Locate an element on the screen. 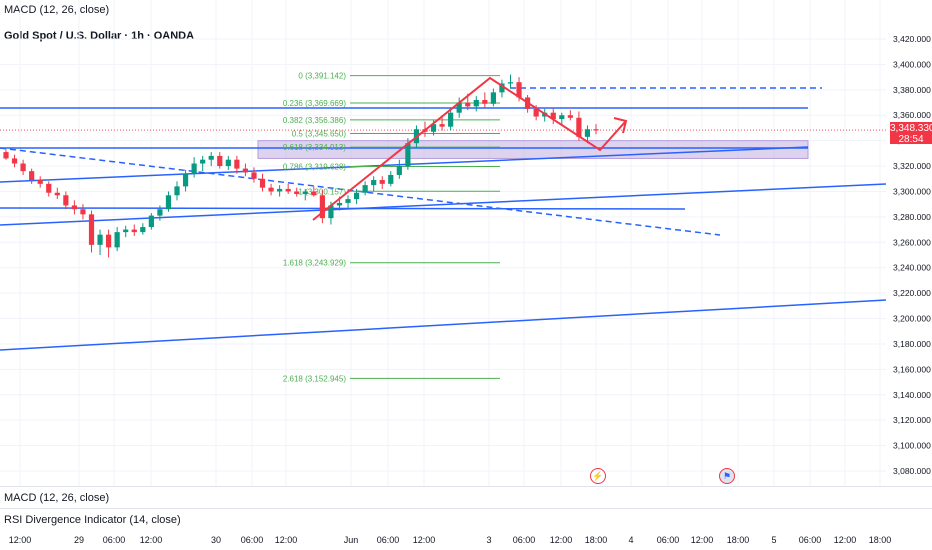 This screenshot has height=550, width=932. y-tick-label: 3,200.000 is located at coordinates (912, 319).